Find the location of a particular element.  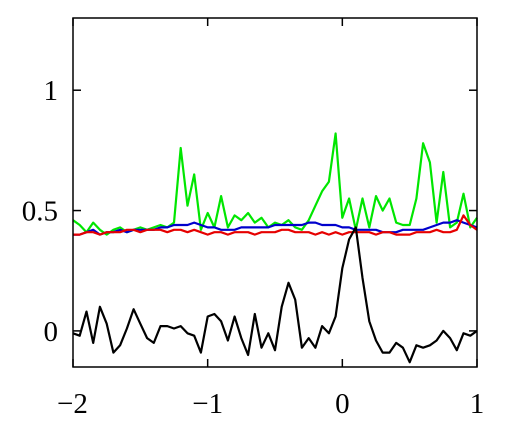

y-tick-label: 0 is located at coordinates (51, 332).